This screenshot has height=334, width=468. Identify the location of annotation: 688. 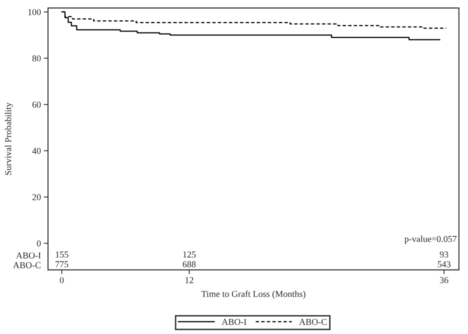
(189, 264).